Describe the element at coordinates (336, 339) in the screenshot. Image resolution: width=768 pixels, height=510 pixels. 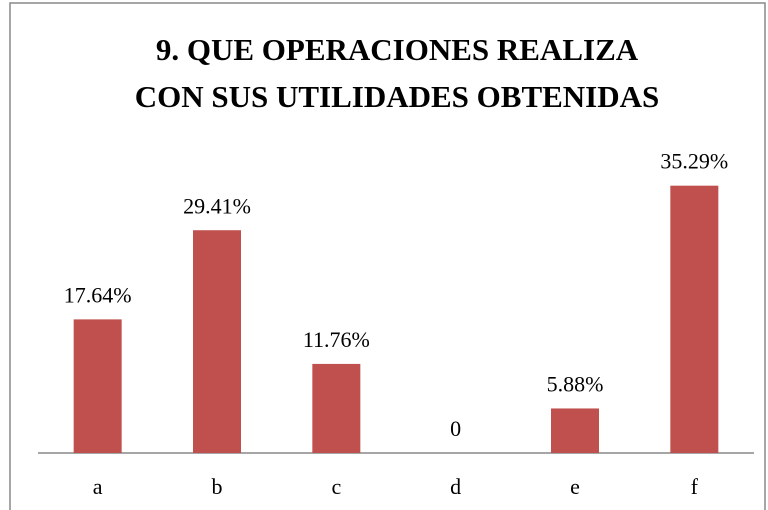
I see `data-label: 11.76%` at that location.